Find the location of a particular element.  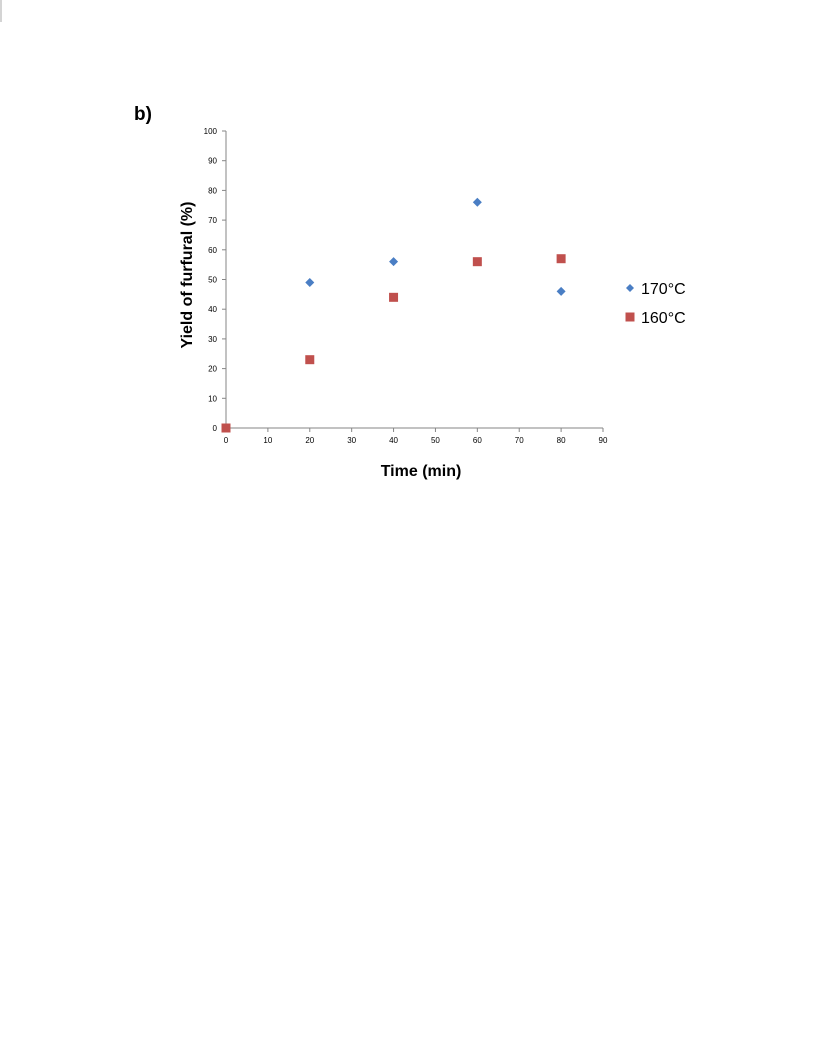

y-tick-label: 10 is located at coordinates (212, 398).